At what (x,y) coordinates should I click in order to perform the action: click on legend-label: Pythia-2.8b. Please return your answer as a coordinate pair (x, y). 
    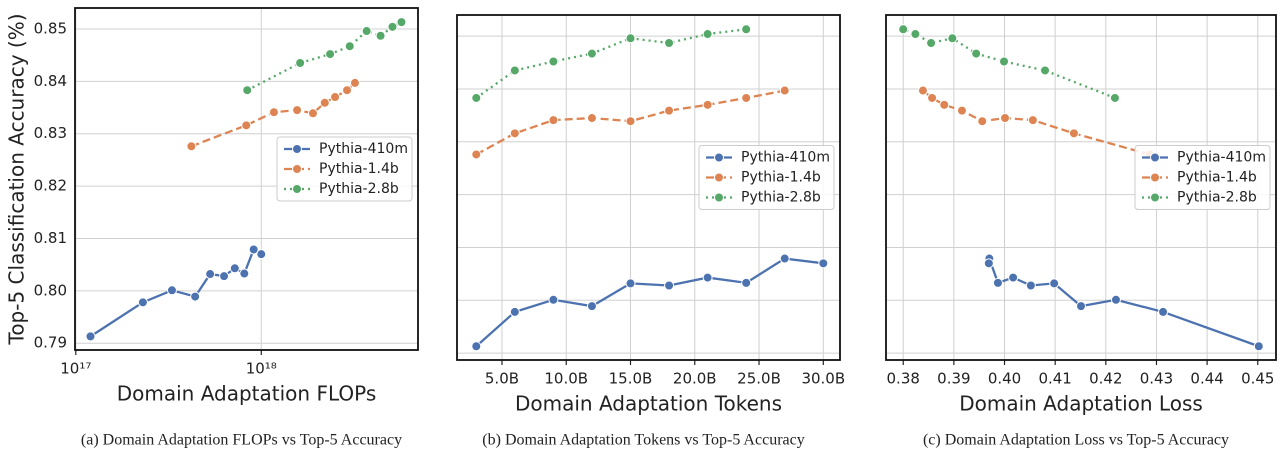
    Looking at the image, I should click on (359, 189).